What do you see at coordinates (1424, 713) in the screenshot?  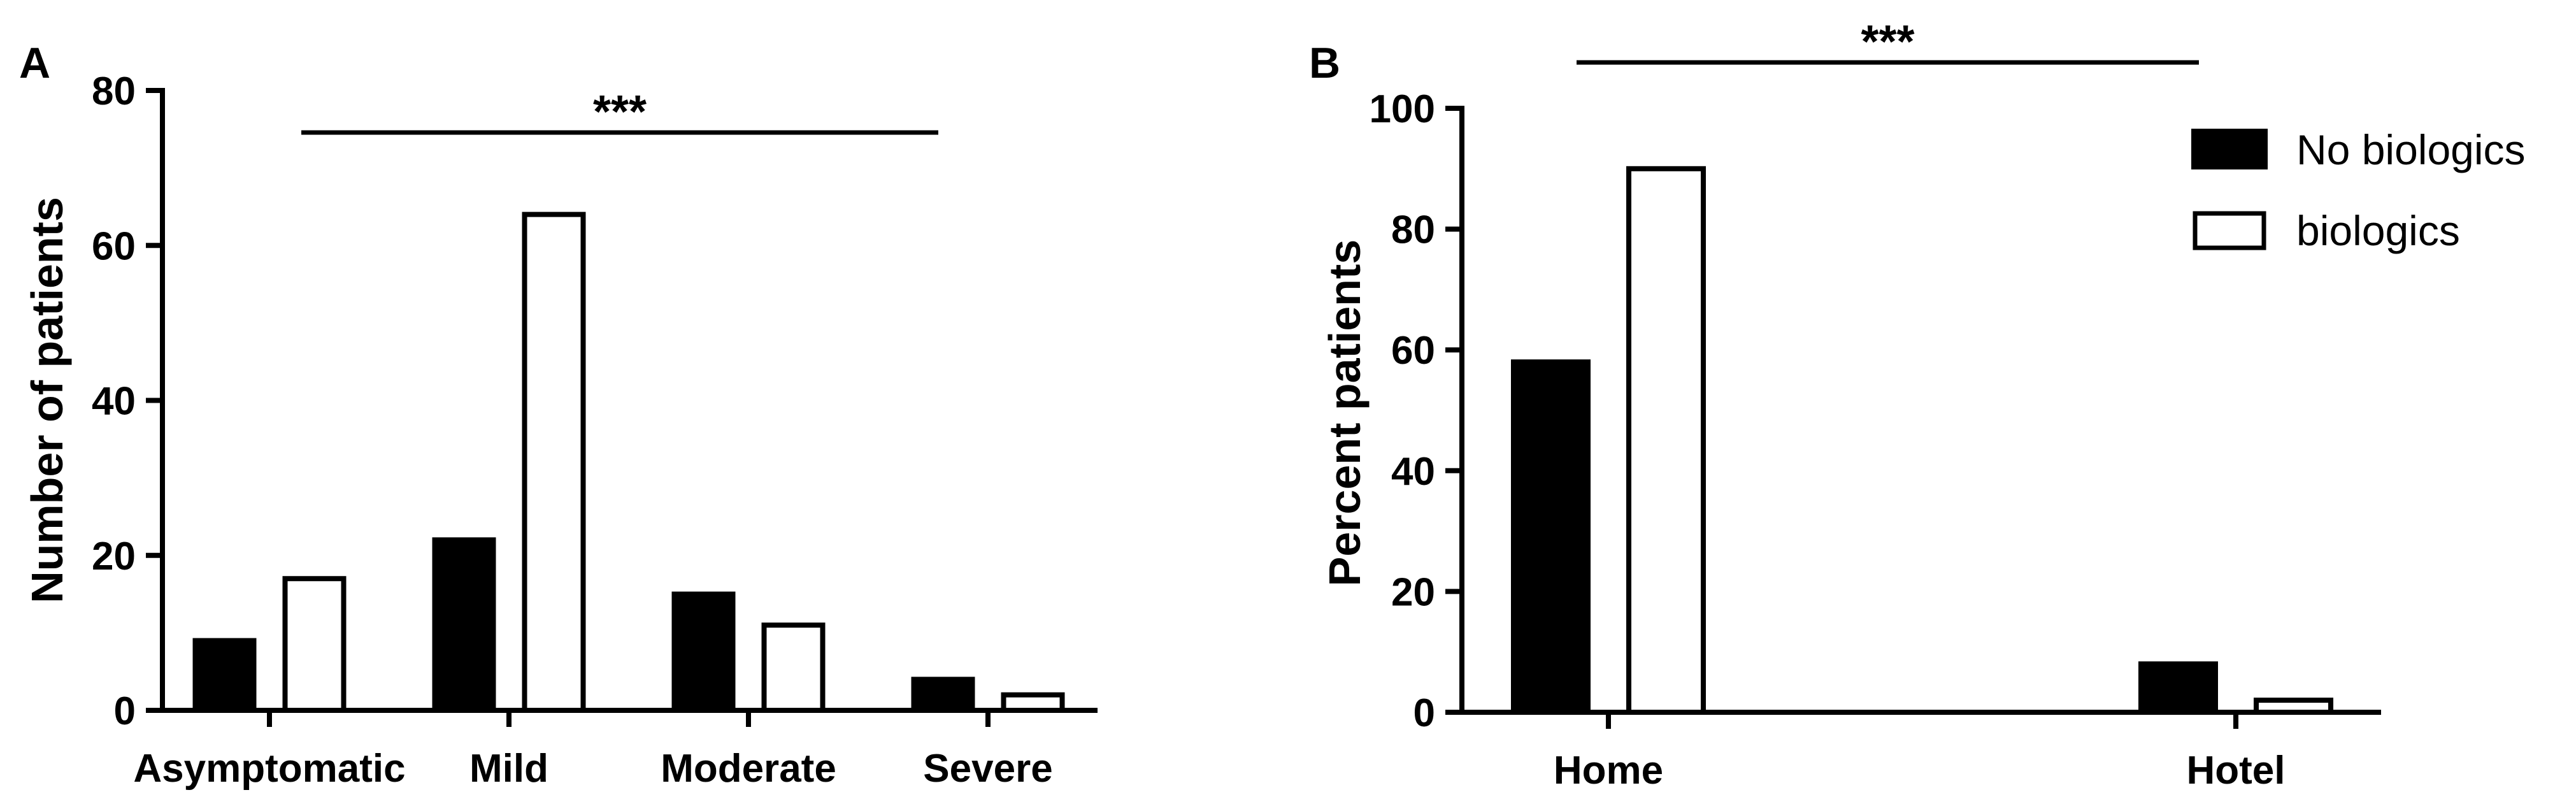 I see `panel-b-y-tick-label-0: 0` at bounding box center [1424, 713].